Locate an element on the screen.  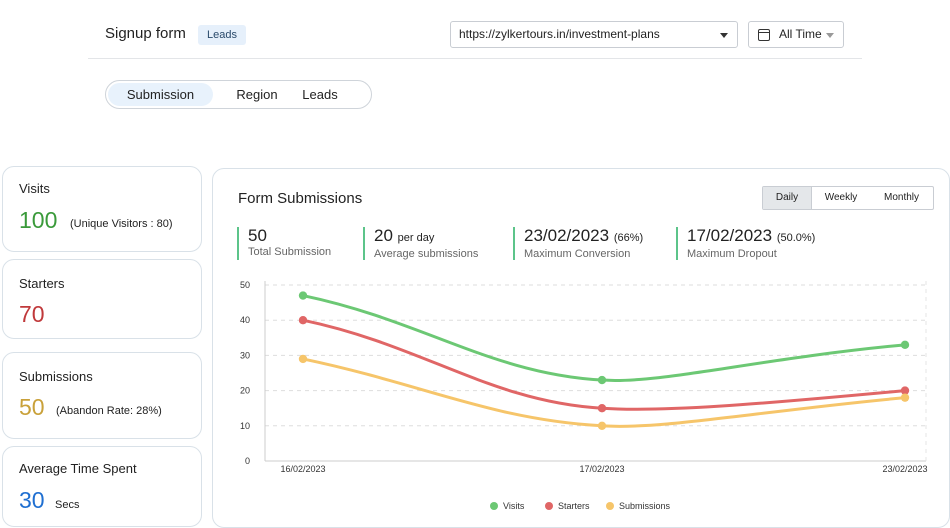
metric-value: 20 is located at coordinates (383, 235).